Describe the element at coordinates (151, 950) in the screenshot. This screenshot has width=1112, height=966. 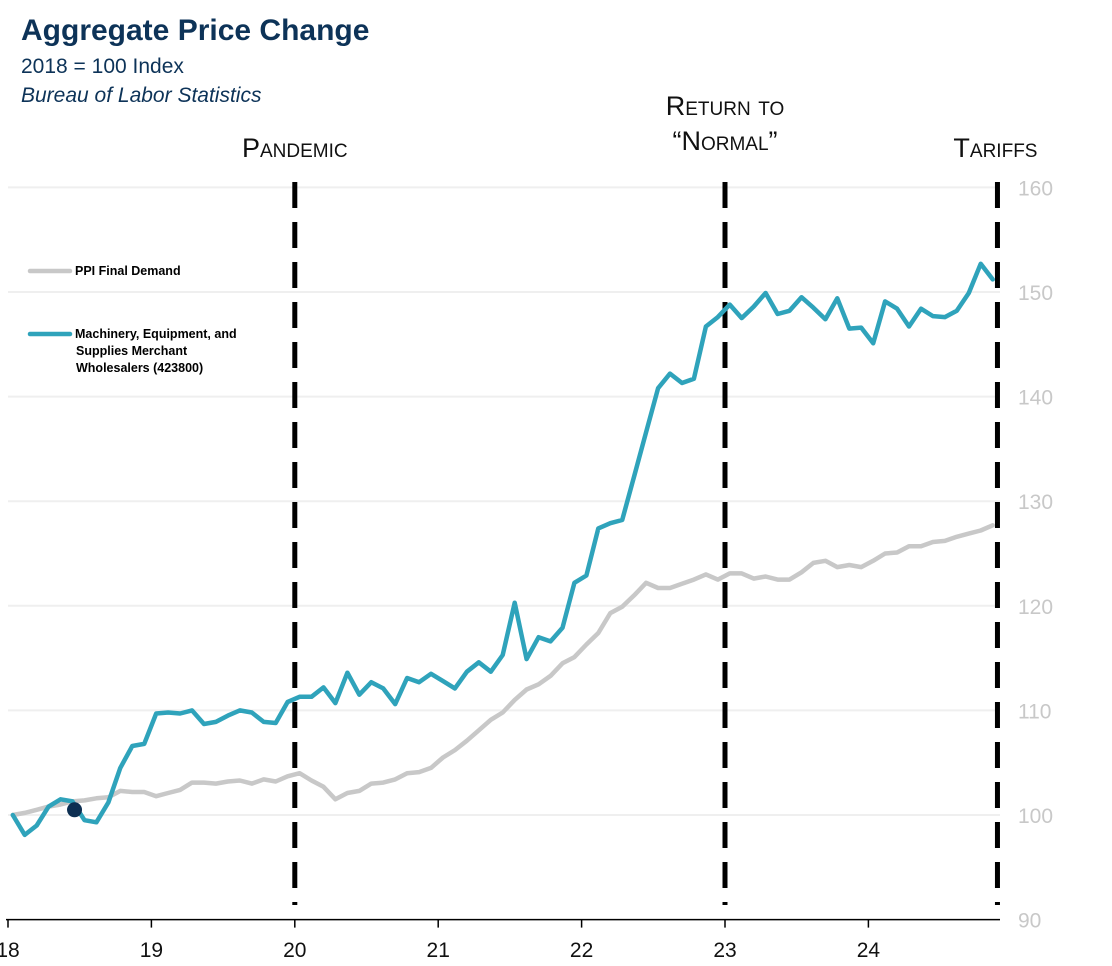
I see `x-tick-label: 19` at that location.